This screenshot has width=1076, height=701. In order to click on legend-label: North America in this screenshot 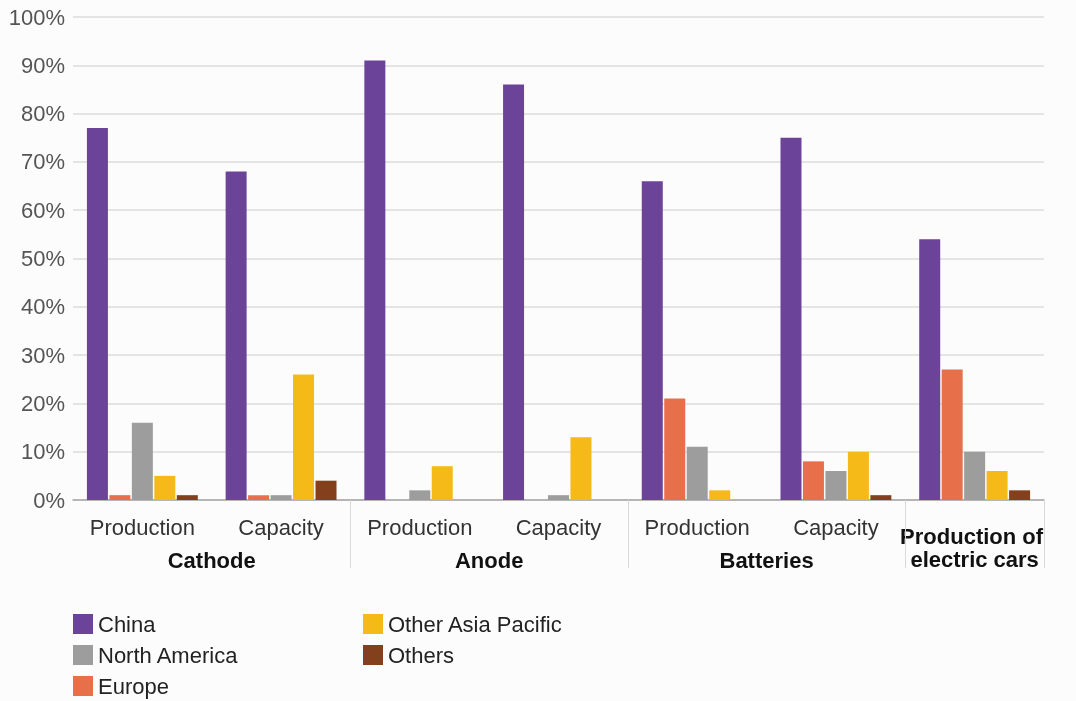, I will do `click(168, 655)`.